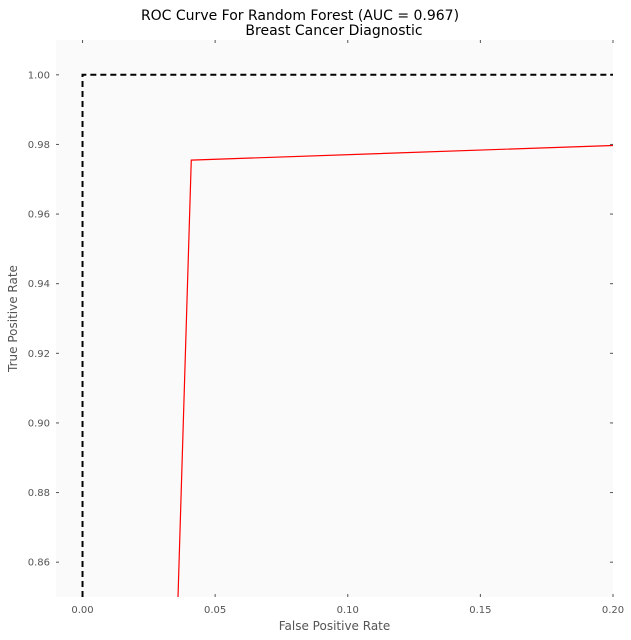  What do you see at coordinates (39, 354) in the screenshot?
I see `y-tick-label: 0.92` at bounding box center [39, 354].